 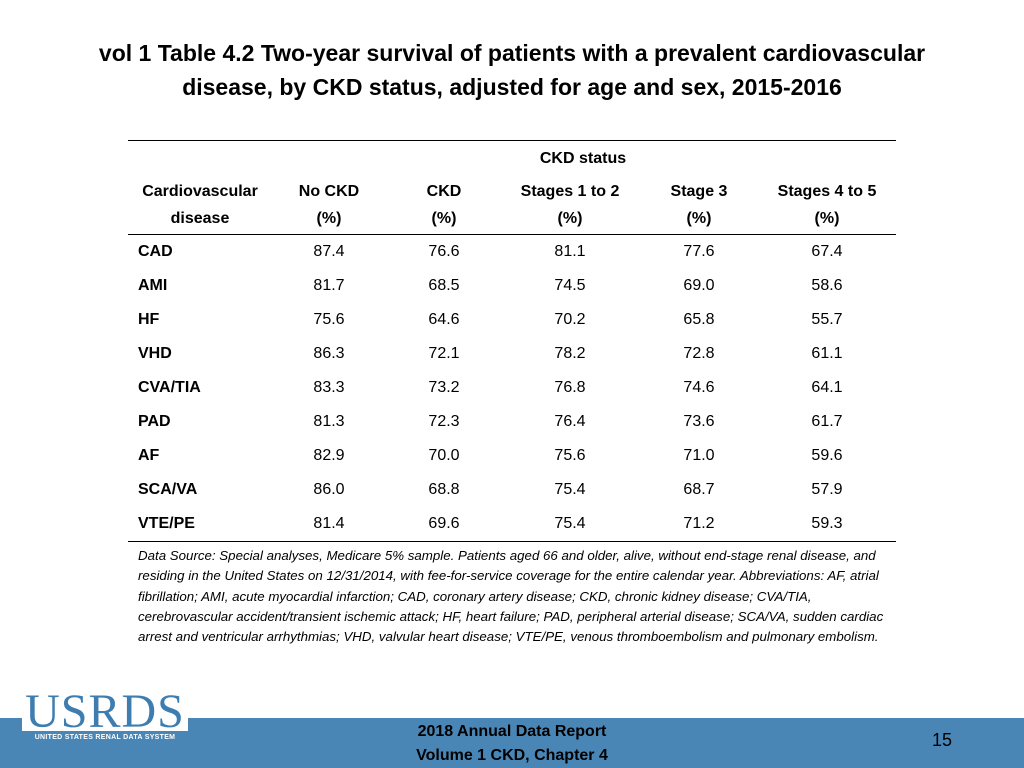 I want to click on table-row: CVA/TIA 83.3 73.2 76.8 74.6 64.1, so click(x=512, y=388).